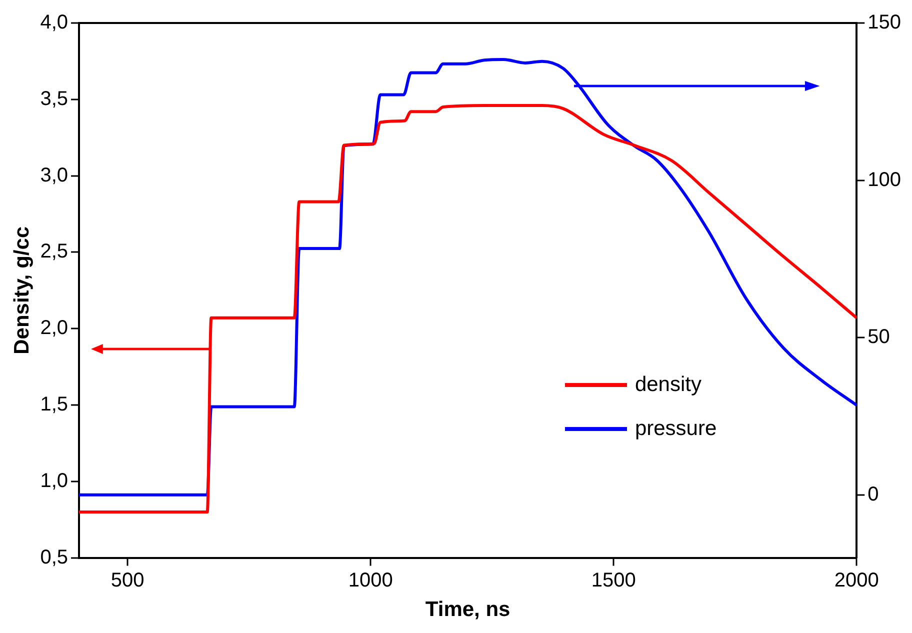 The width and height of the screenshot is (912, 633). What do you see at coordinates (873, 494) in the screenshot?
I see `y2-tick-label: 0` at bounding box center [873, 494].